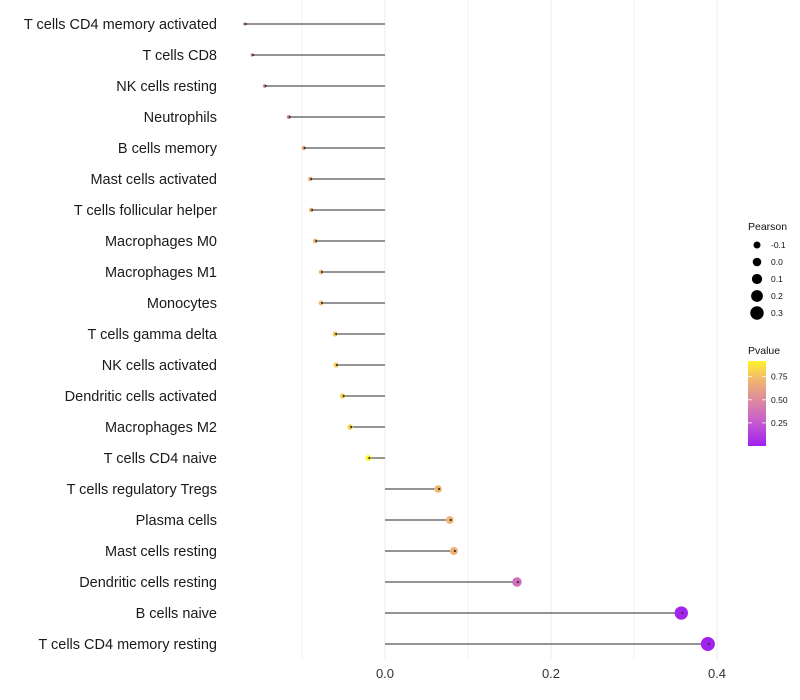  I want to click on legend-size-title: Pearson, so click(767, 227).